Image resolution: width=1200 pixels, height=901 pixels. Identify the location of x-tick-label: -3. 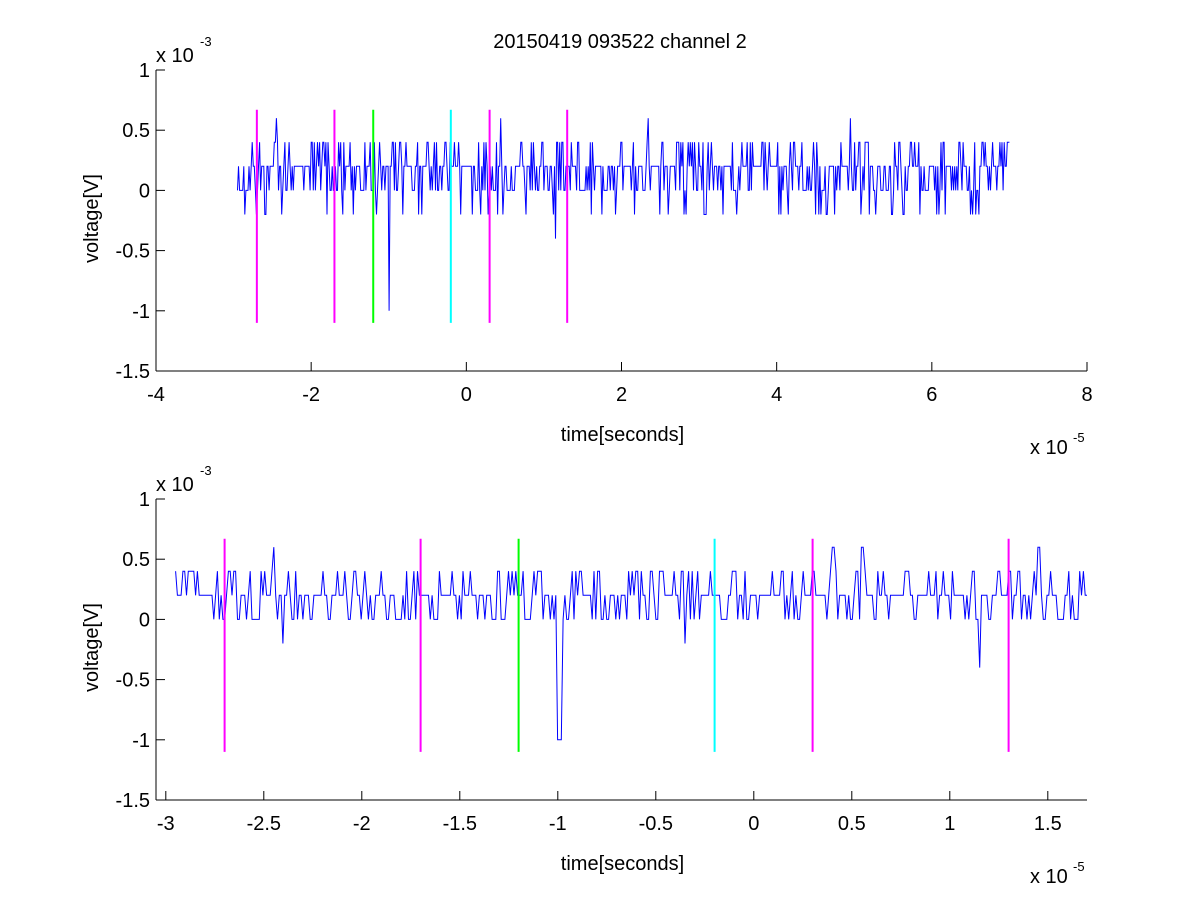
(166, 824).